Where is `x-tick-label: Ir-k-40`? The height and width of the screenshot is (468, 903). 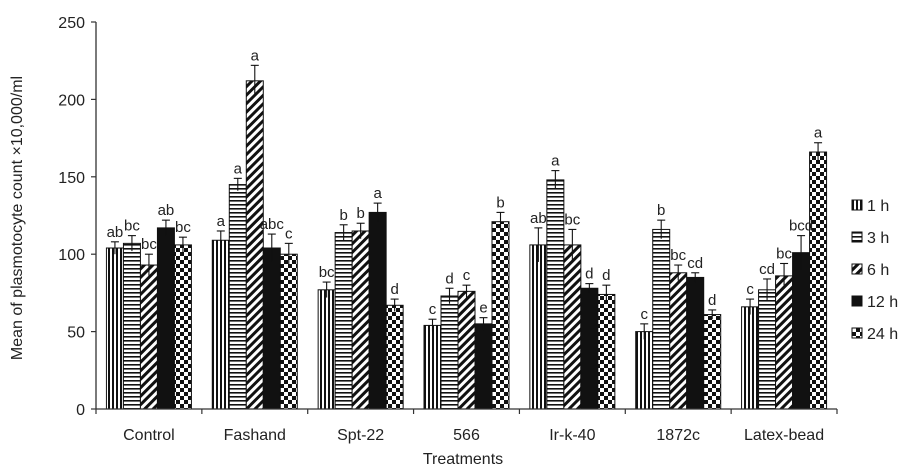
x-tick-label: Ir-k-40 is located at coordinates (572, 435).